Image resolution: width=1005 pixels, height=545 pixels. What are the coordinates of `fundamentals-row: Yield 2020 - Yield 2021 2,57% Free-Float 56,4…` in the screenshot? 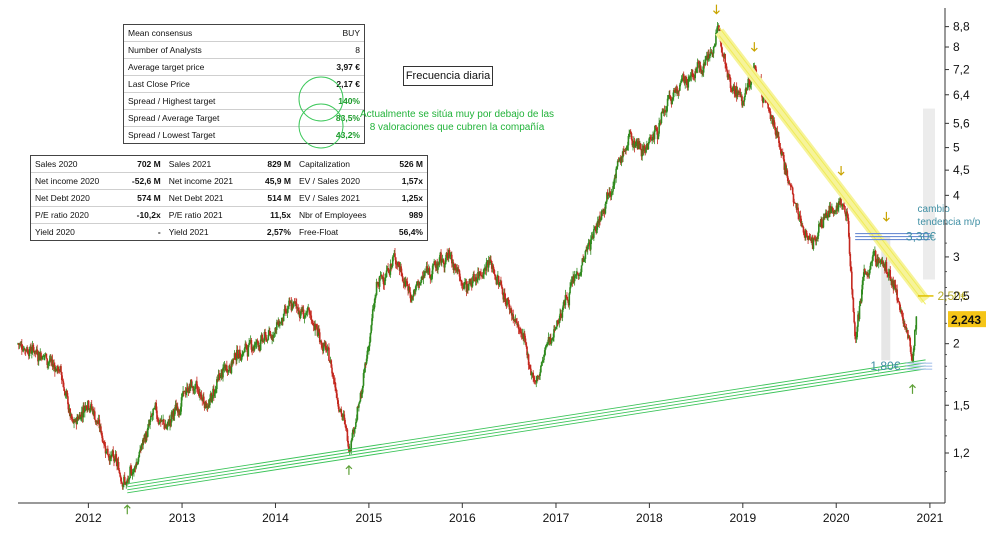 It's located at (229, 232).